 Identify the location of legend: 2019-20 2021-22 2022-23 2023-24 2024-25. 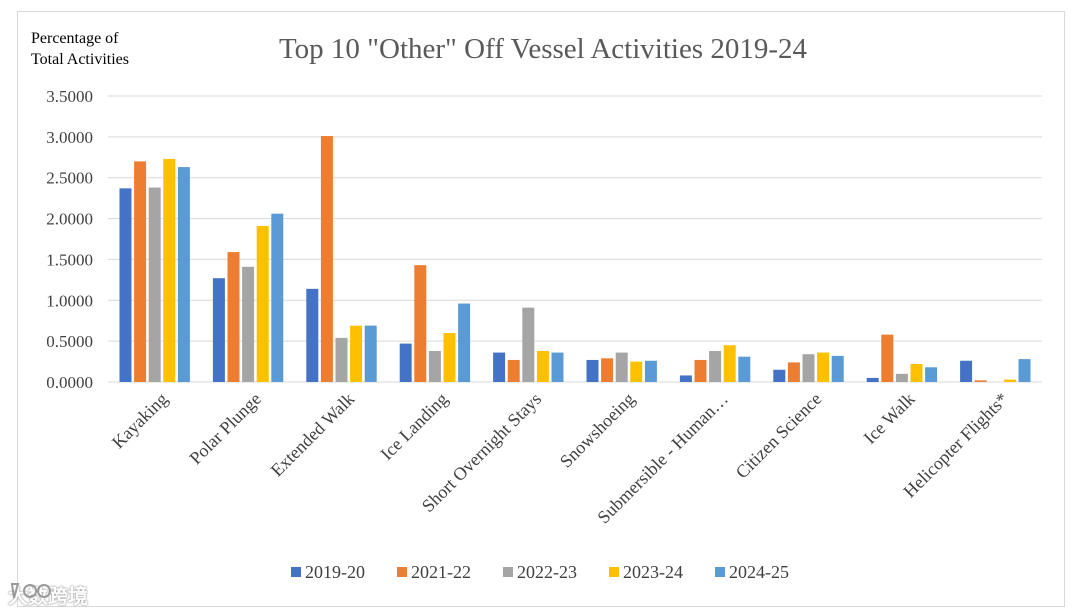
(540, 572).